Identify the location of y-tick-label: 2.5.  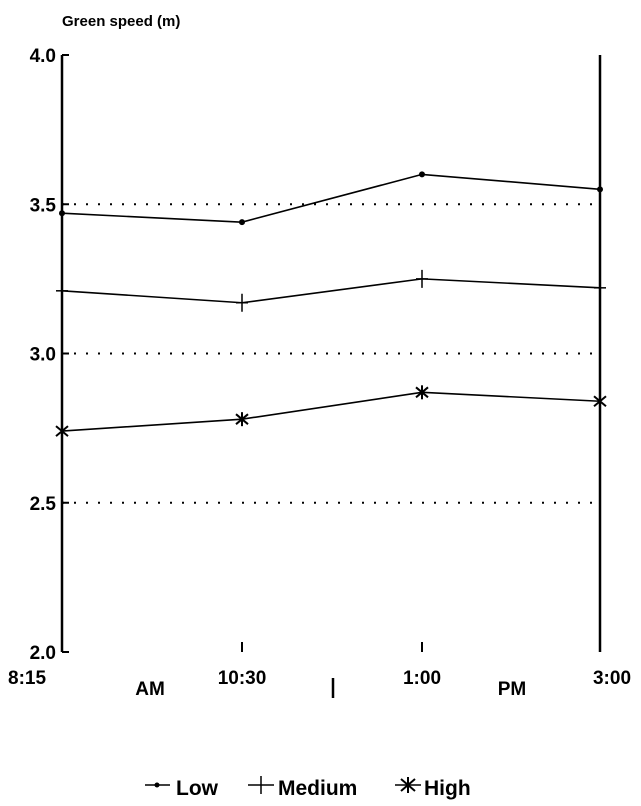
(43, 504).